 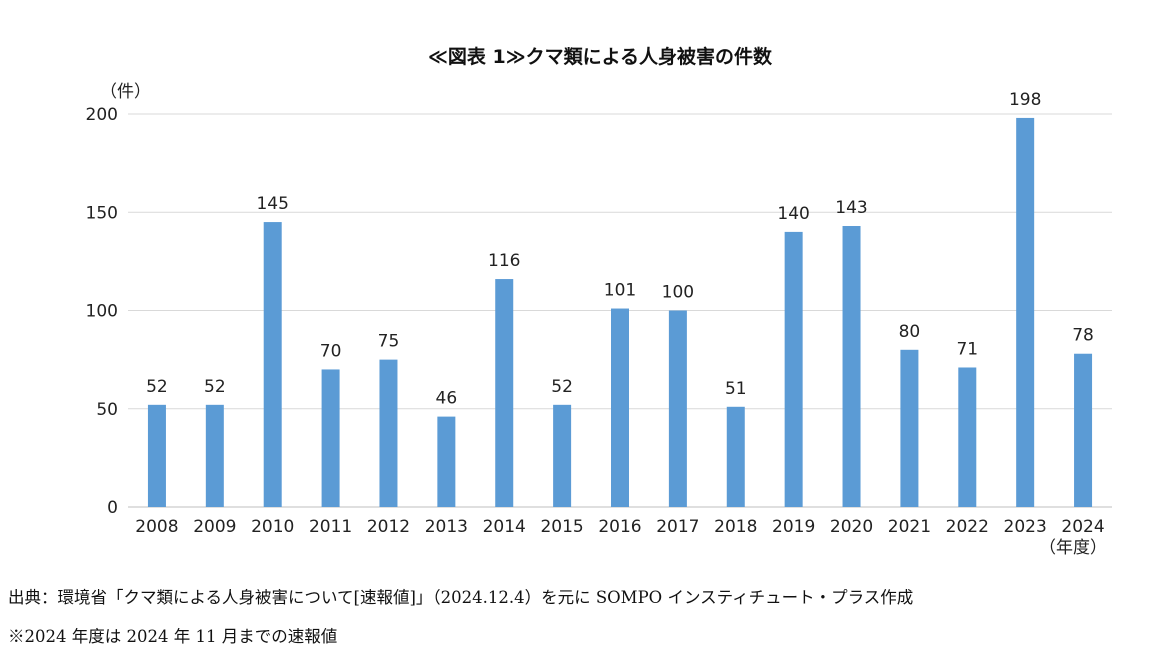 What do you see at coordinates (735, 527) in the screenshot?
I see `x-tick-label: 2018` at bounding box center [735, 527].